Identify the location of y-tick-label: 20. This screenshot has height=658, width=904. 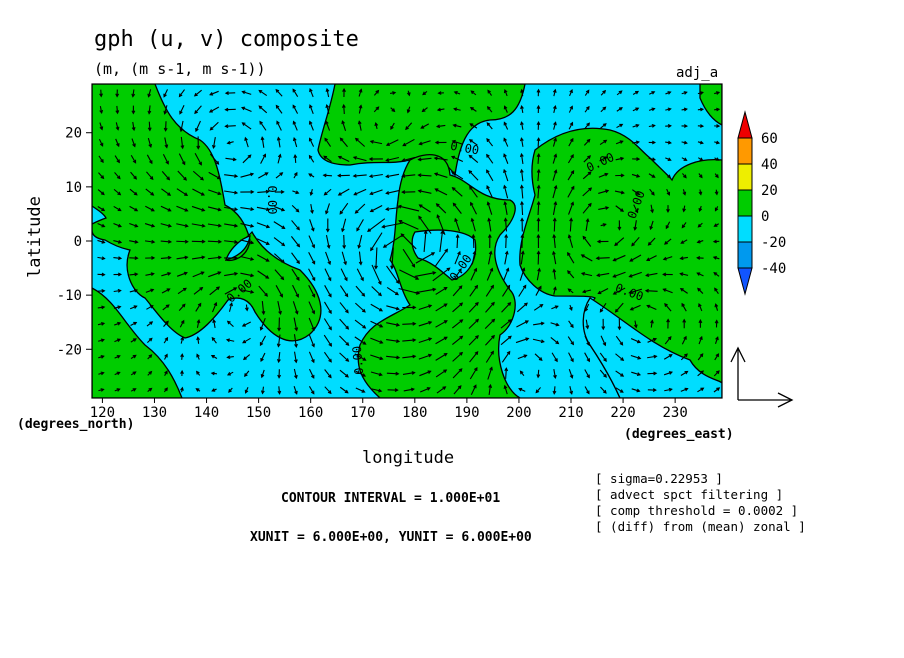
(73, 134).